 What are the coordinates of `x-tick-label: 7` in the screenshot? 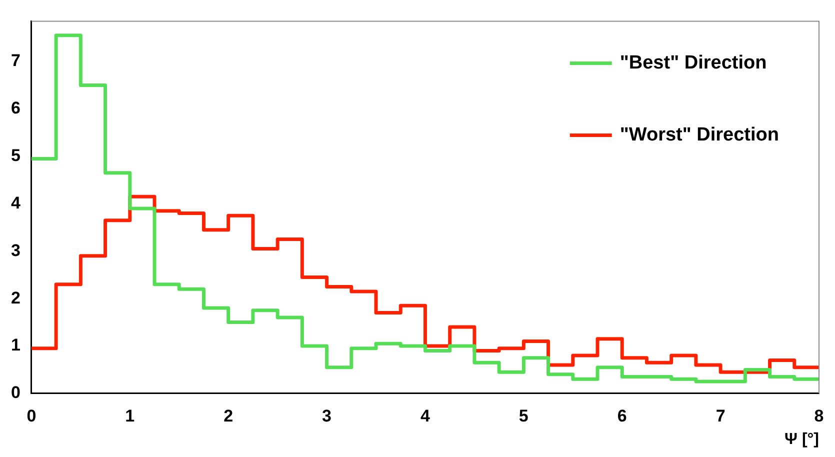 It's located at (721, 416).